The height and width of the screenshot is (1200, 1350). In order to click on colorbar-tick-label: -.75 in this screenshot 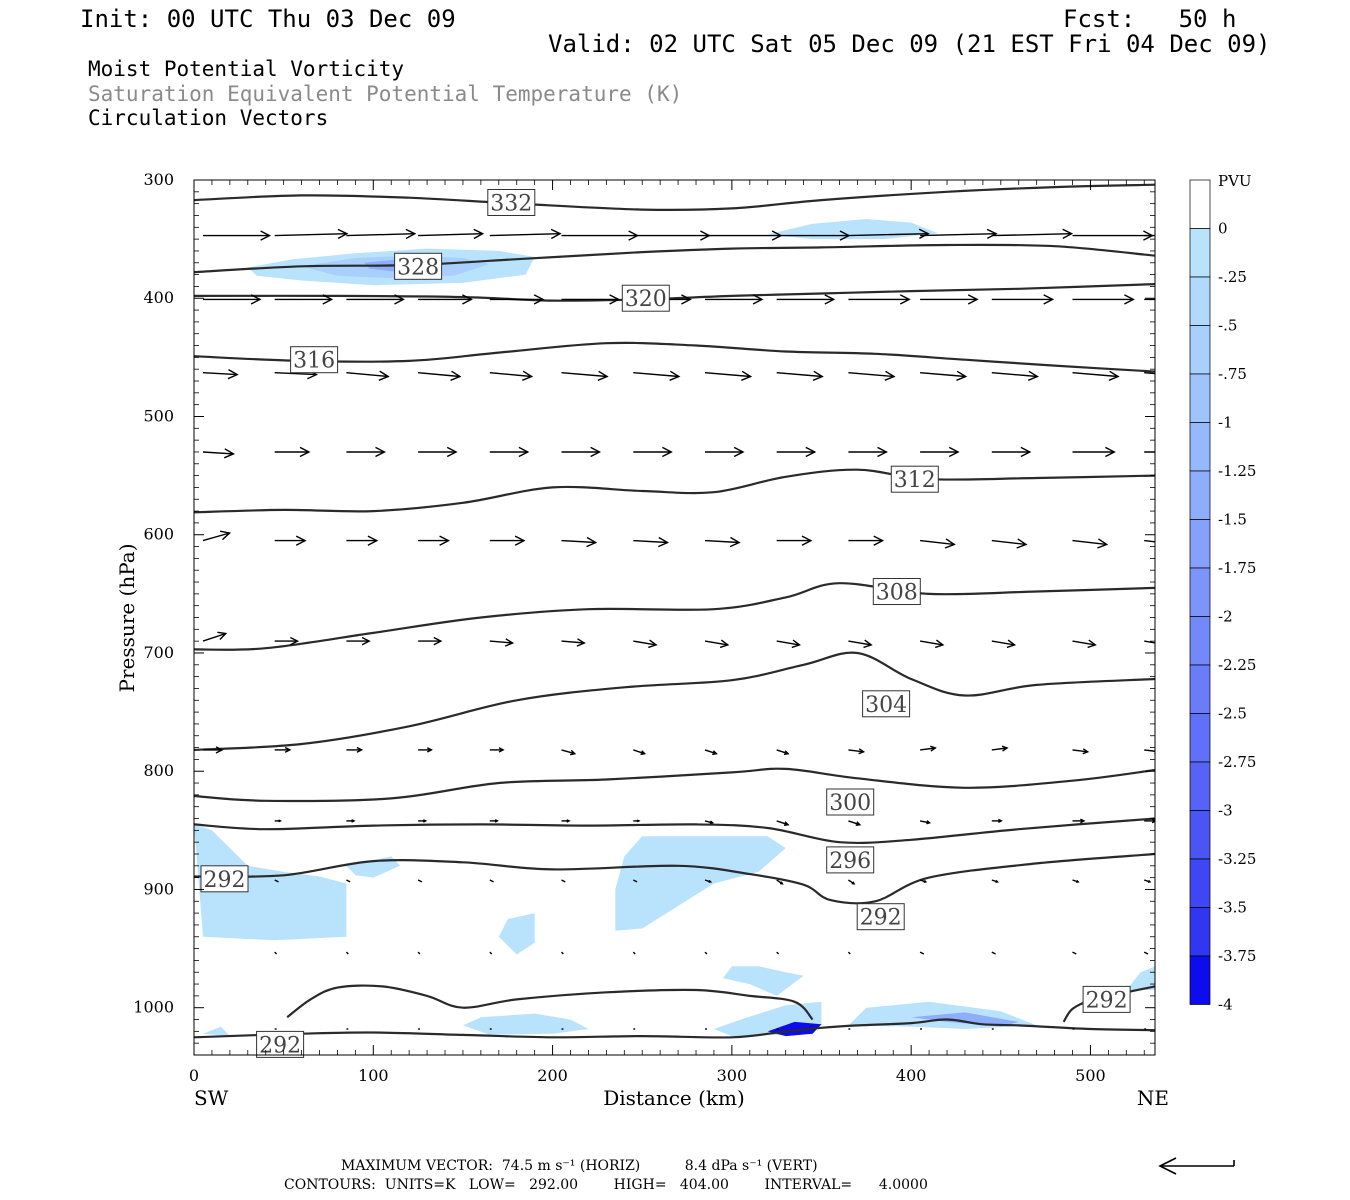, I will do `click(1232, 374)`.